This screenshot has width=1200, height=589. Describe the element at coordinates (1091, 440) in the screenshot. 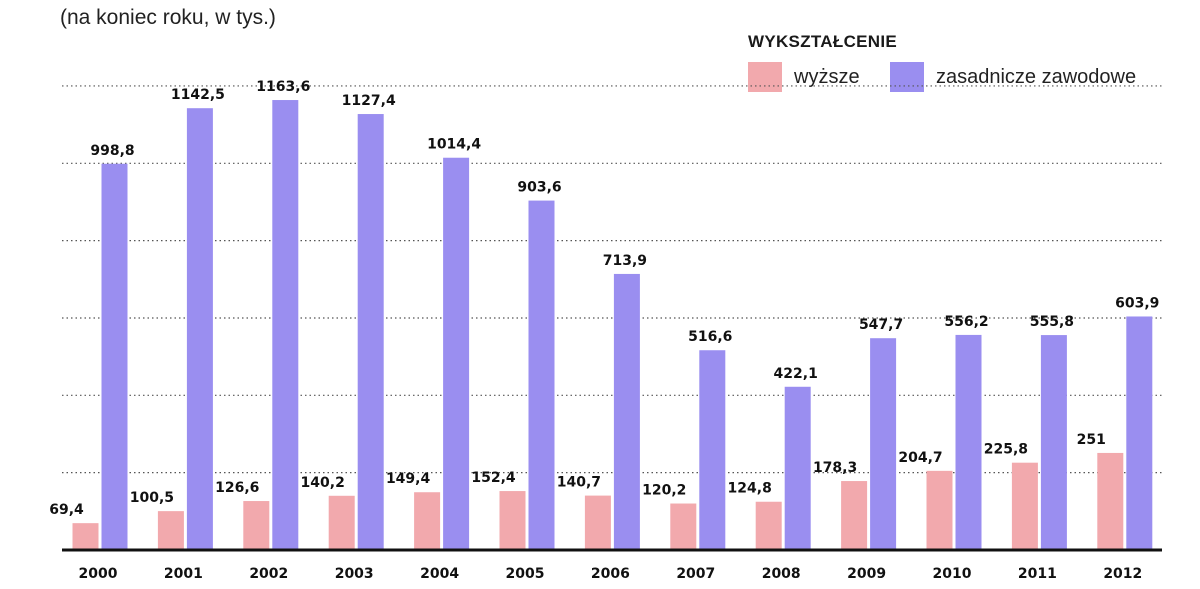

I see `data-label-wyzsze: 251` at that location.